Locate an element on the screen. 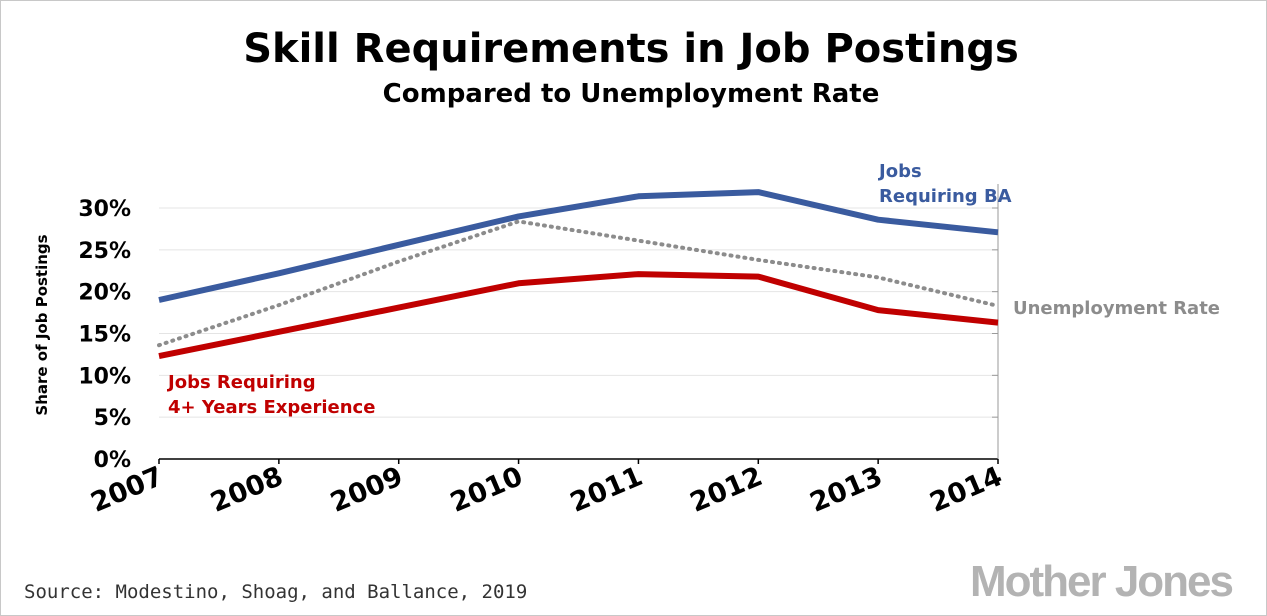  annotation-line: Unemployment Rate is located at coordinates (1116, 308).